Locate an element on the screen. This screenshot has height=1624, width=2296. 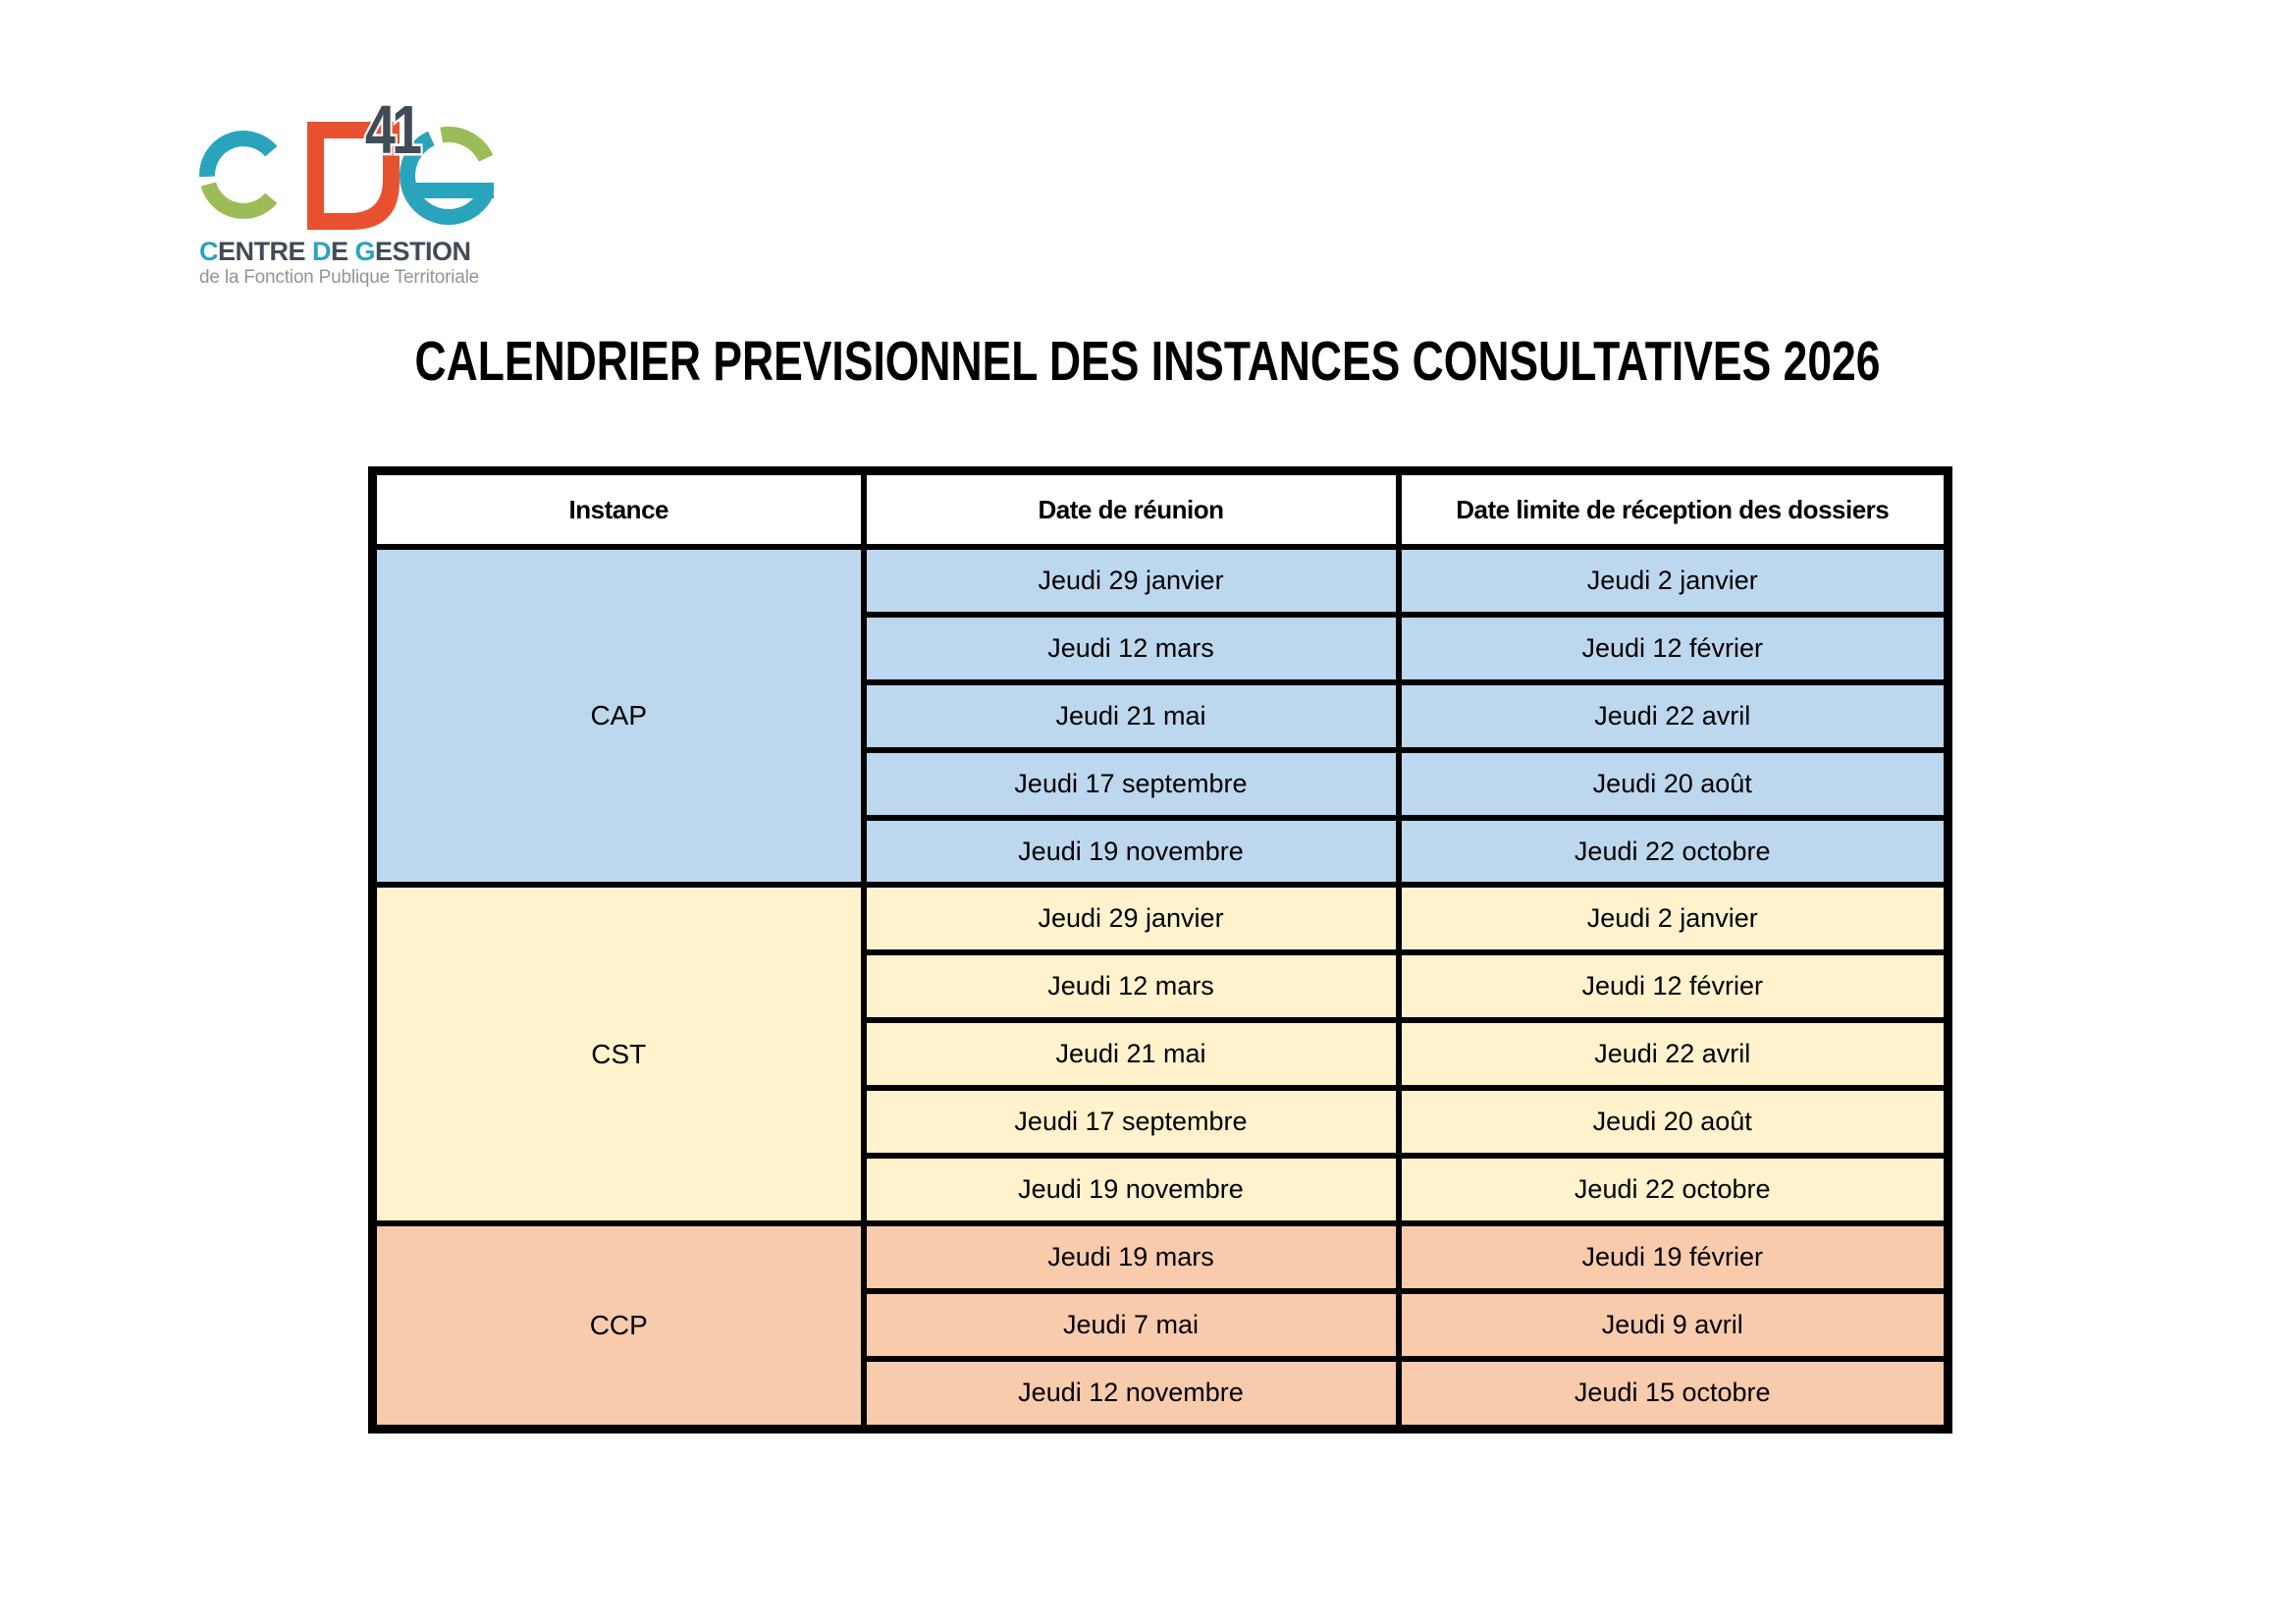
logo-letter-c-bottom-arc is located at coordinates (239, 200).